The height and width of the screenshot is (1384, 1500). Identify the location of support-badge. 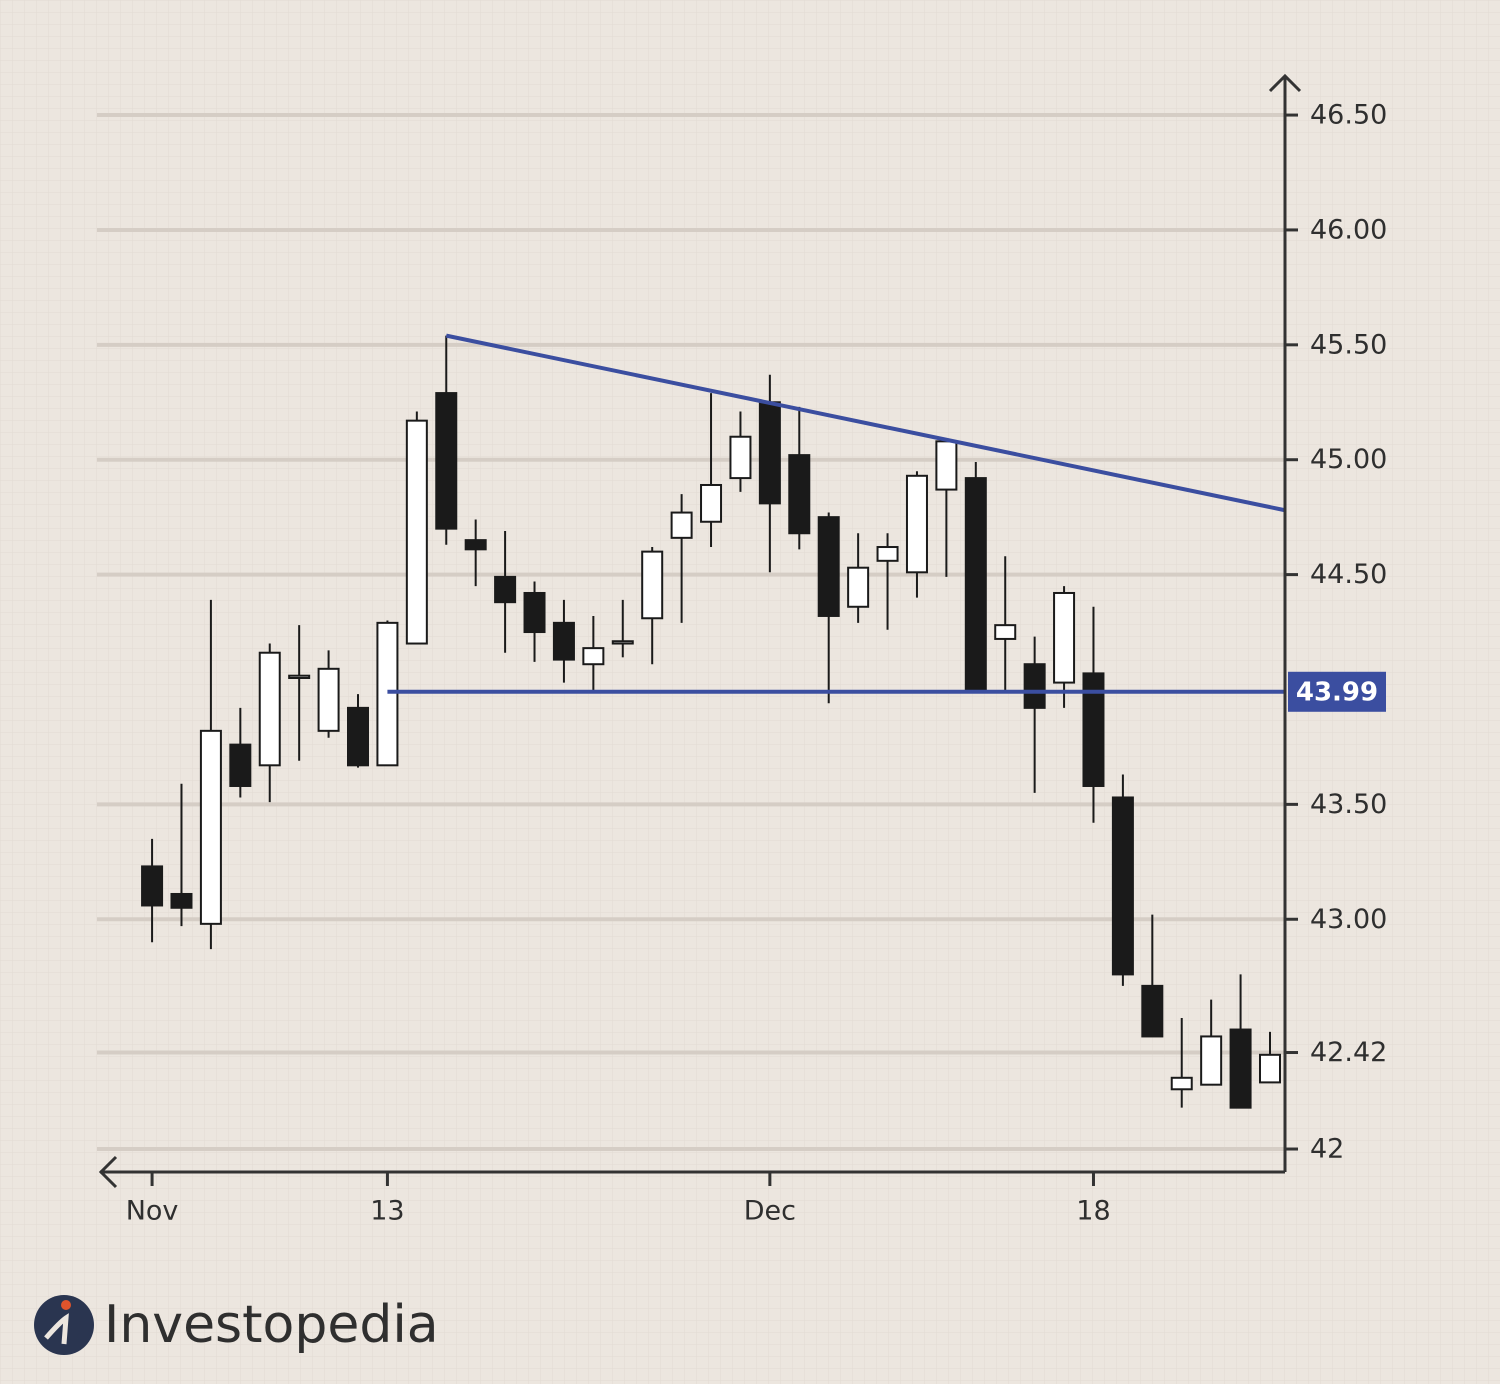
(1337, 691).